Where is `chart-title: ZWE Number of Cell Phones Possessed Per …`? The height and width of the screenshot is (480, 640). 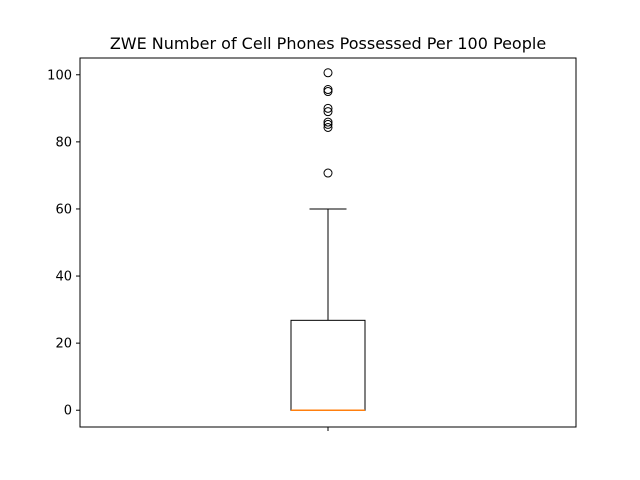
chart-title: ZWE Number of Cell Phones Possessed Per … is located at coordinates (328, 43).